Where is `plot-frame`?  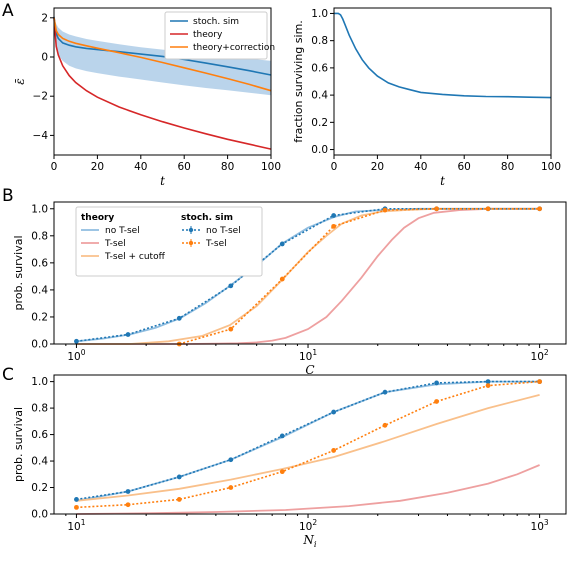 plot-frame is located at coordinates (162, 81).